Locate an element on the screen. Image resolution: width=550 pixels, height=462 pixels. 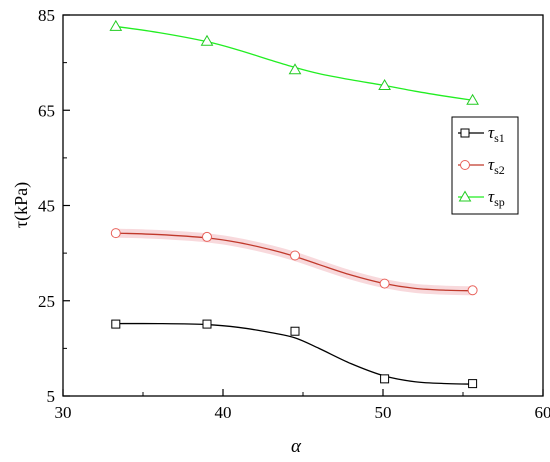
y-tick-label: 25 is located at coordinates (46, 301).